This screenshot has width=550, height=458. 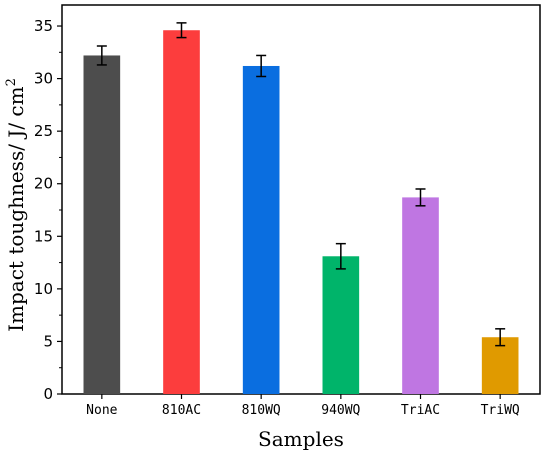 What do you see at coordinates (500, 365) in the screenshot?
I see `bar-triwq` at bounding box center [500, 365].